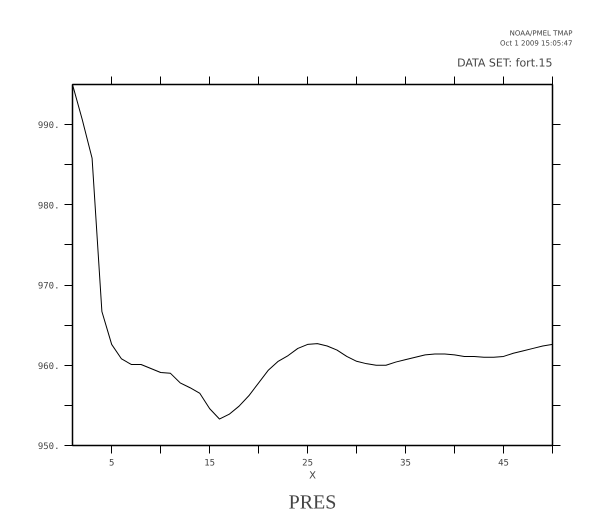 Image resolution: width=614 pixels, height=530 pixels. What do you see at coordinates (210, 463) in the screenshot?
I see `x-tick-label: 15` at bounding box center [210, 463].